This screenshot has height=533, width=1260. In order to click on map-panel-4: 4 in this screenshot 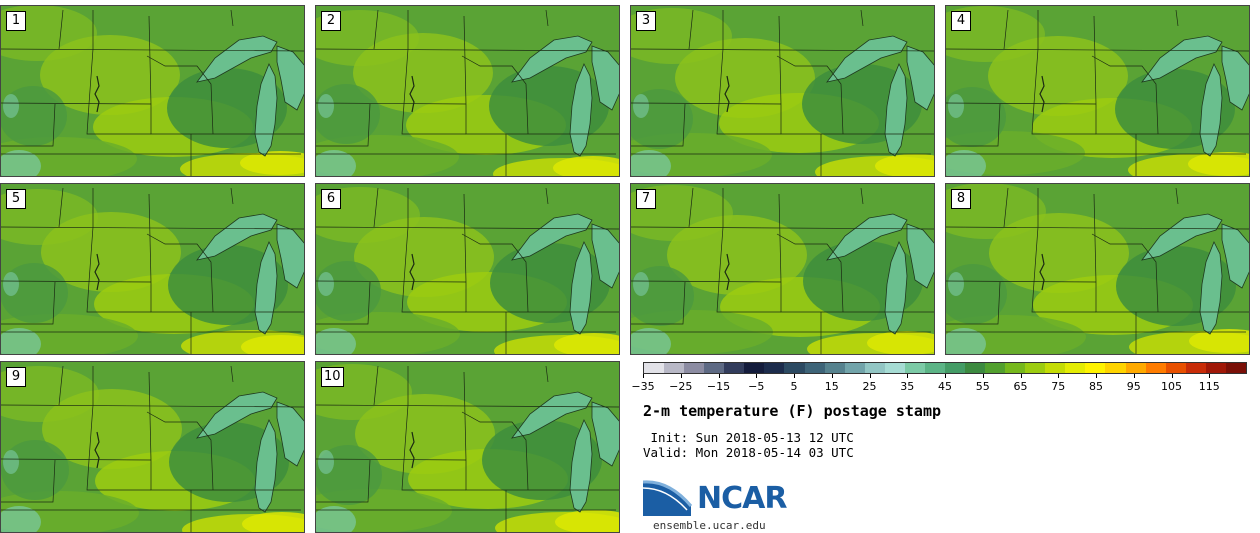, I will do `click(1097, 91)`.